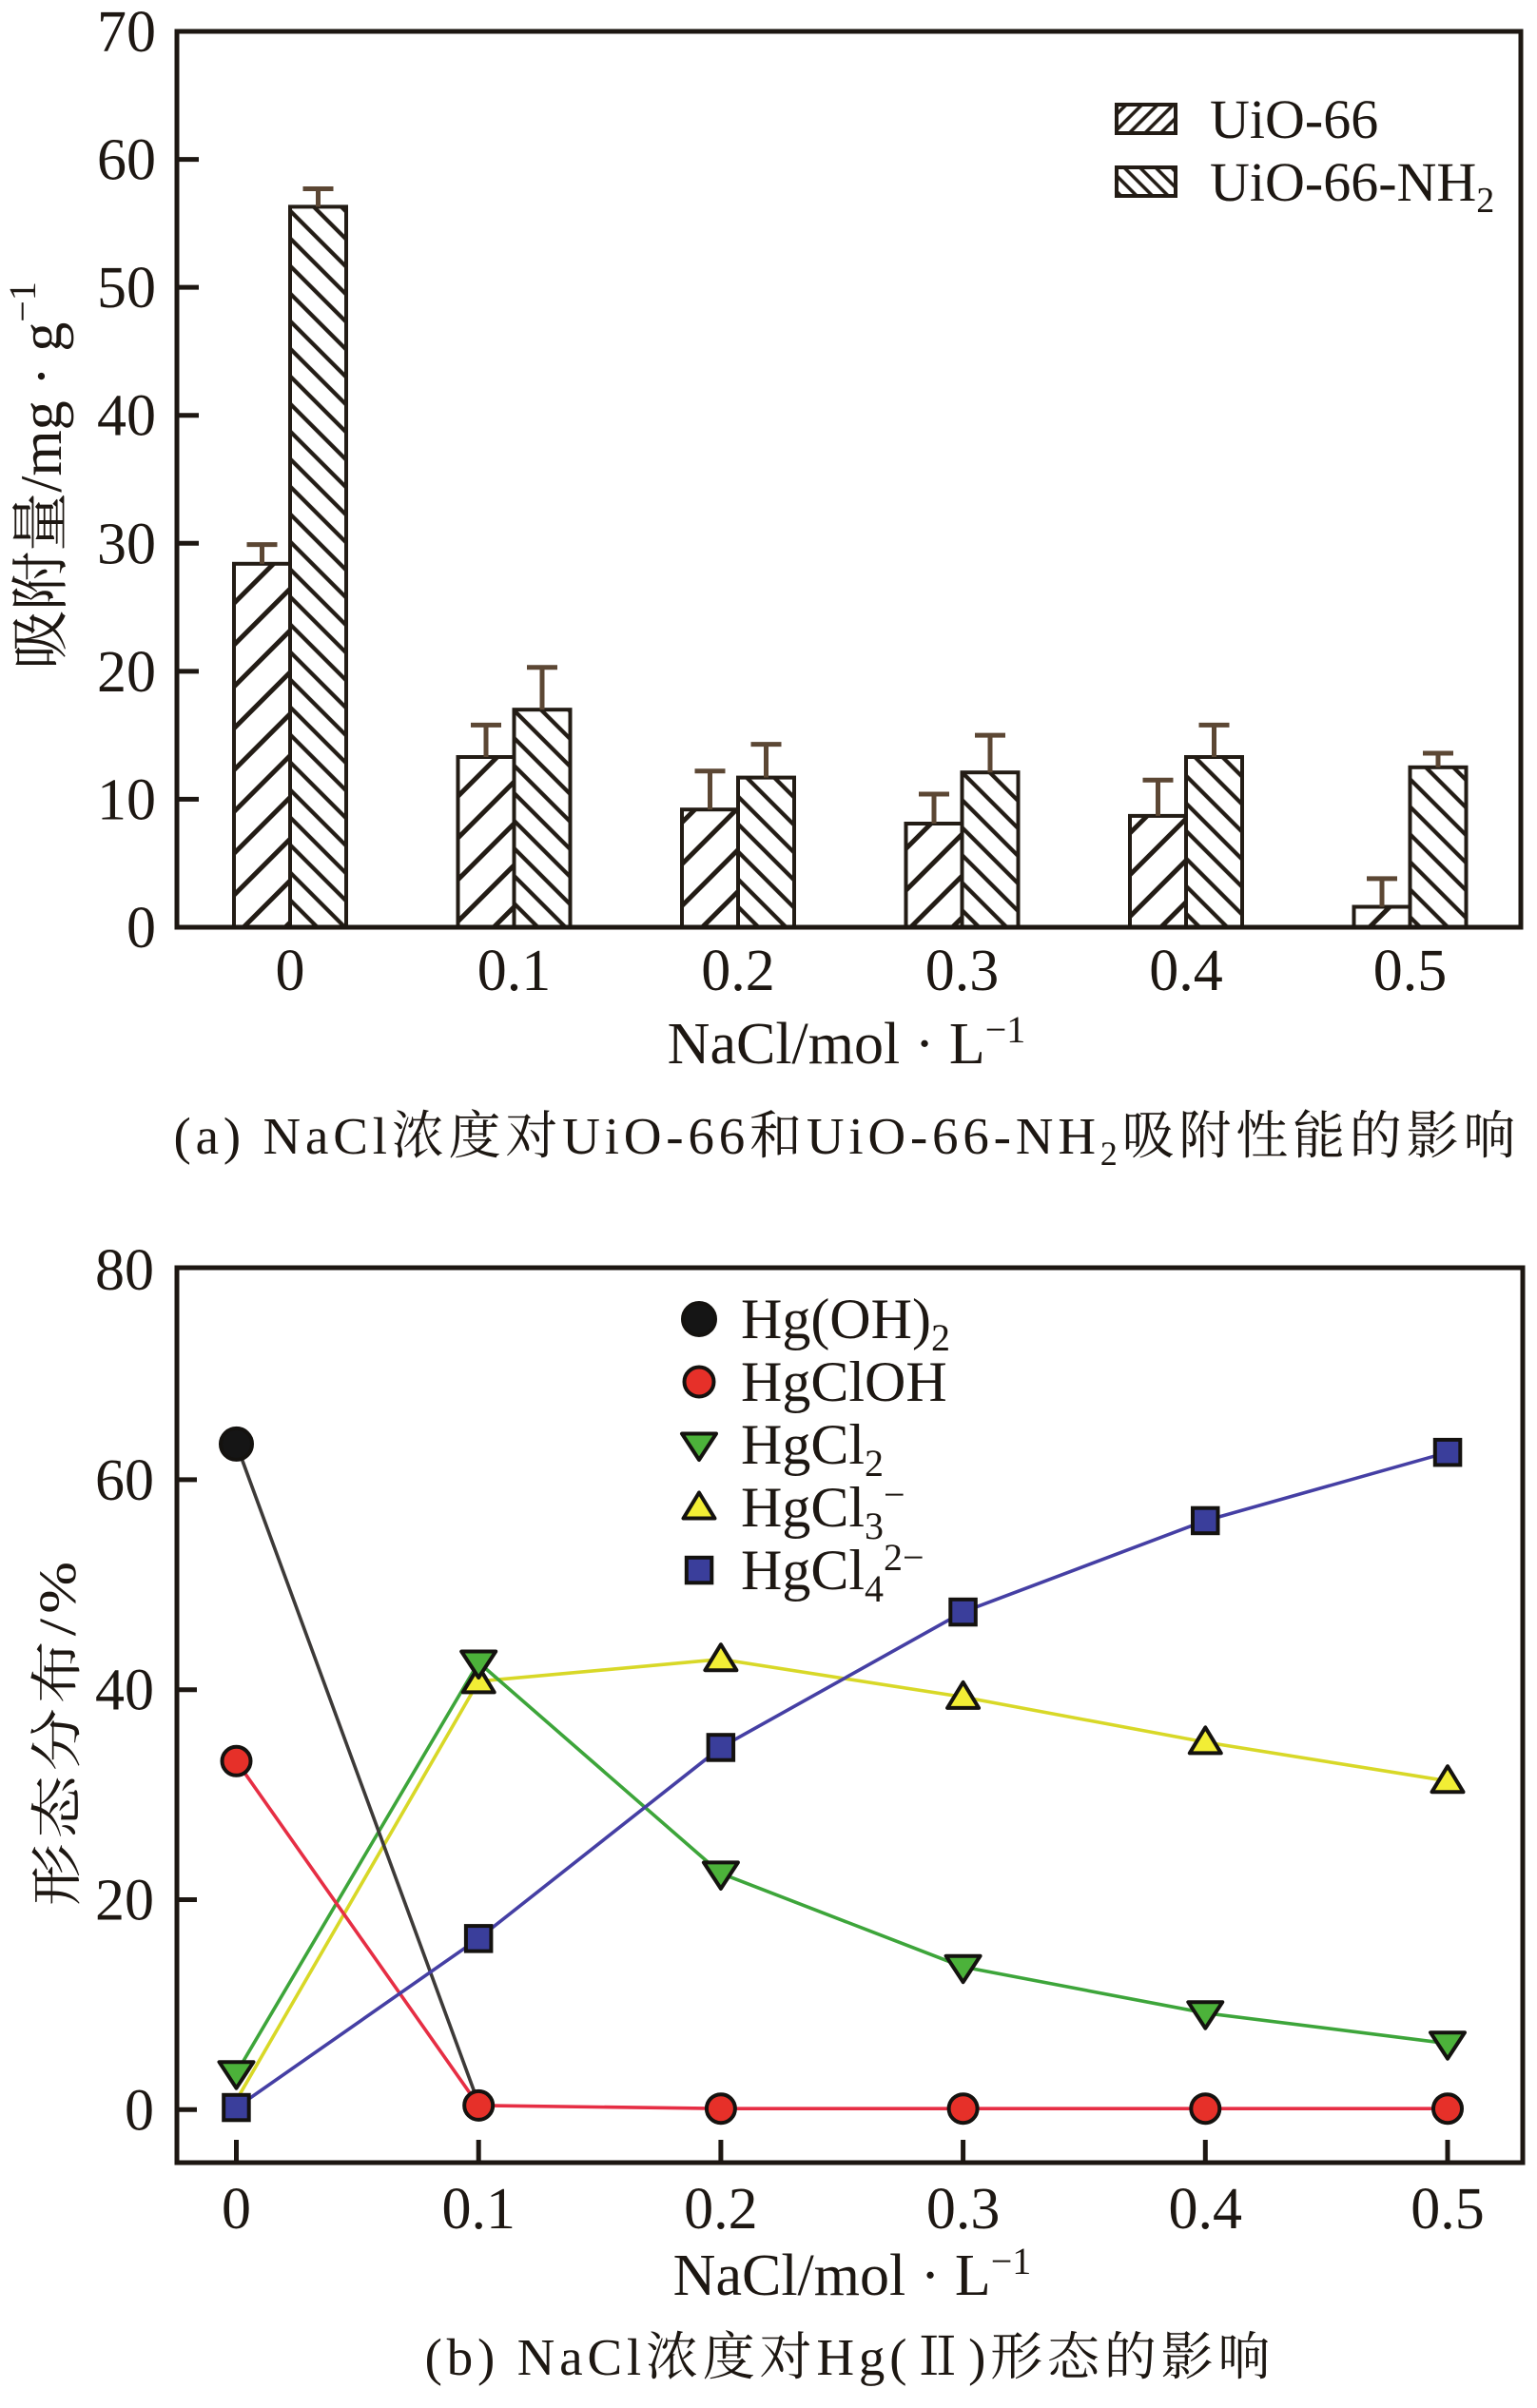 The height and width of the screenshot is (2408, 1537). I want to click on svg-text: UiO-66, so click(1294, 119).